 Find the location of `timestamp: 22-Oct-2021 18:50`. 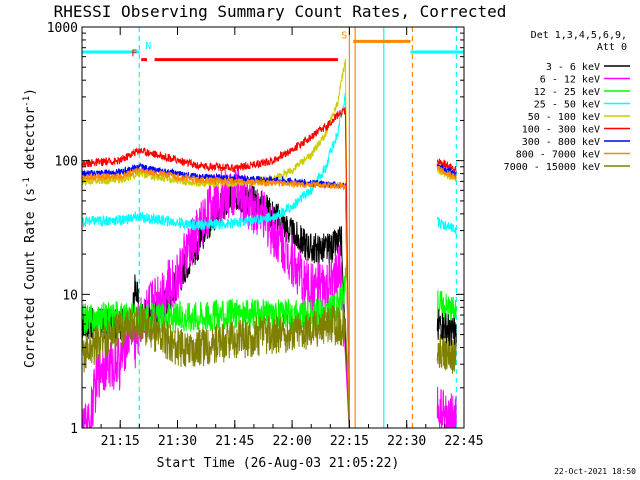

timestamp: 22-Oct-2021 18:50 is located at coordinates (595, 471).